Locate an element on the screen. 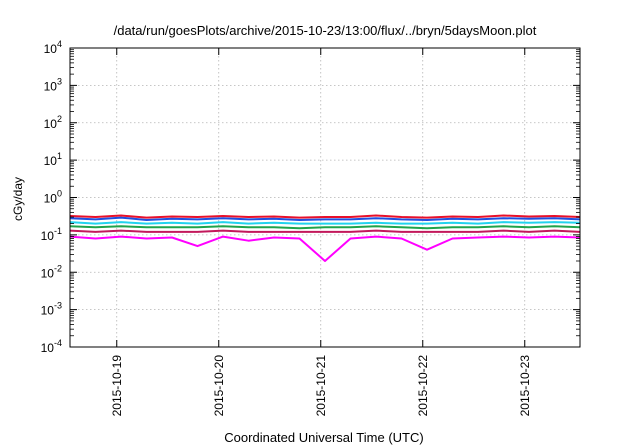 The width and height of the screenshot is (640, 448). x-tick-label: 2015-10-22 is located at coordinates (423, 386).